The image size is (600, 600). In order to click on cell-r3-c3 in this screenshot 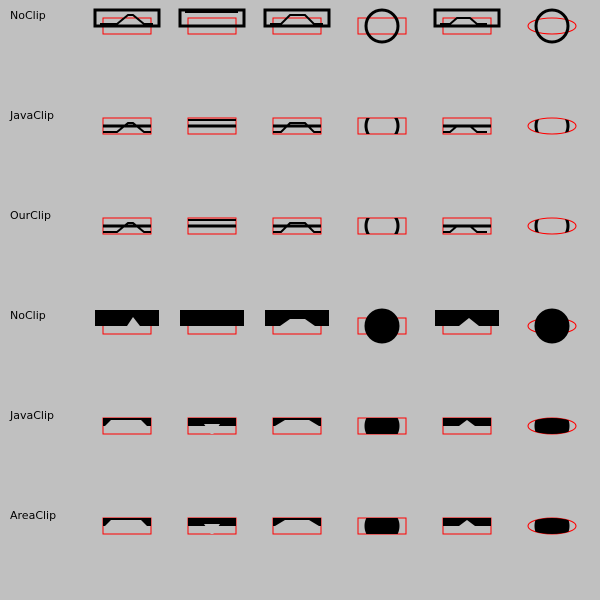, I will do `click(382, 326)`.